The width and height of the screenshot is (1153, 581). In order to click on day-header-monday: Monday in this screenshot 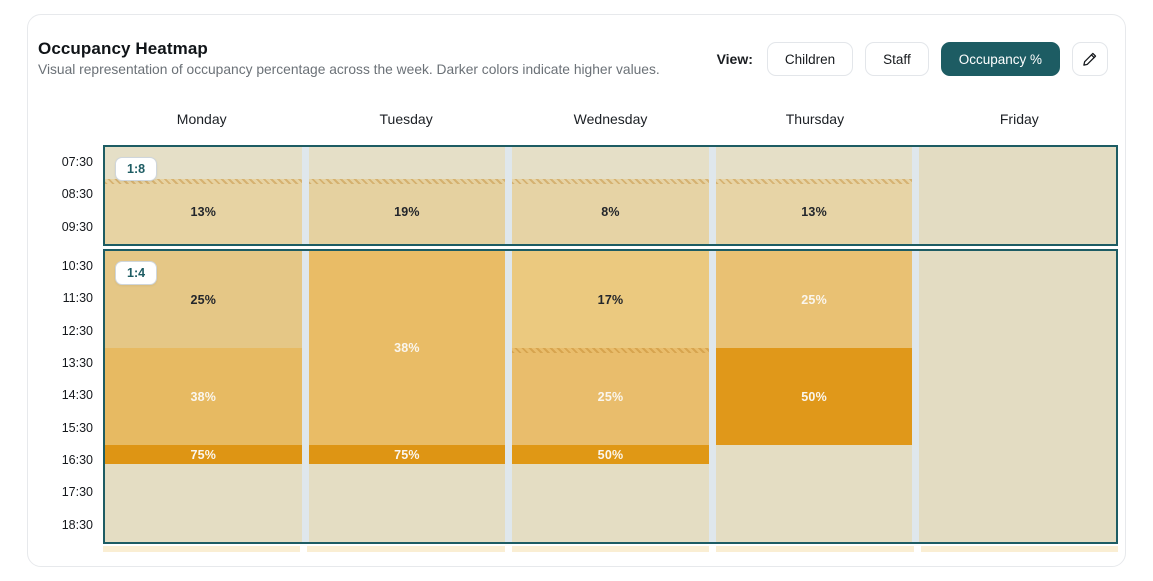, I will do `click(201, 119)`.